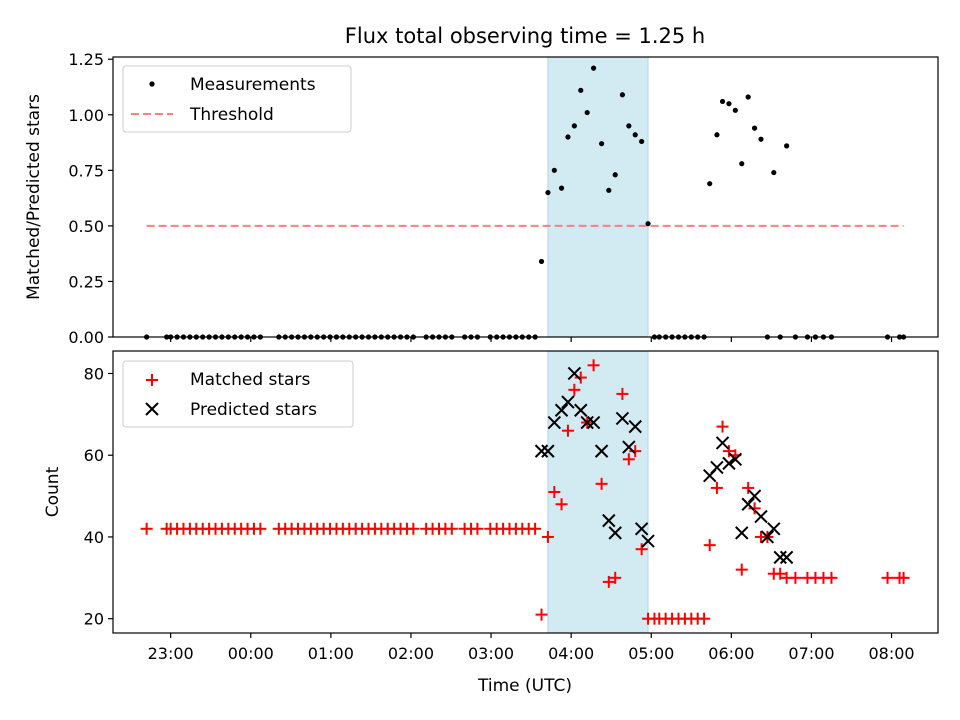 The width and height of the screenshot is (960, 720). Describe the element at coordinates (571, 653) in the screenshot. I see `x-tick-label: 04:00` at that location.